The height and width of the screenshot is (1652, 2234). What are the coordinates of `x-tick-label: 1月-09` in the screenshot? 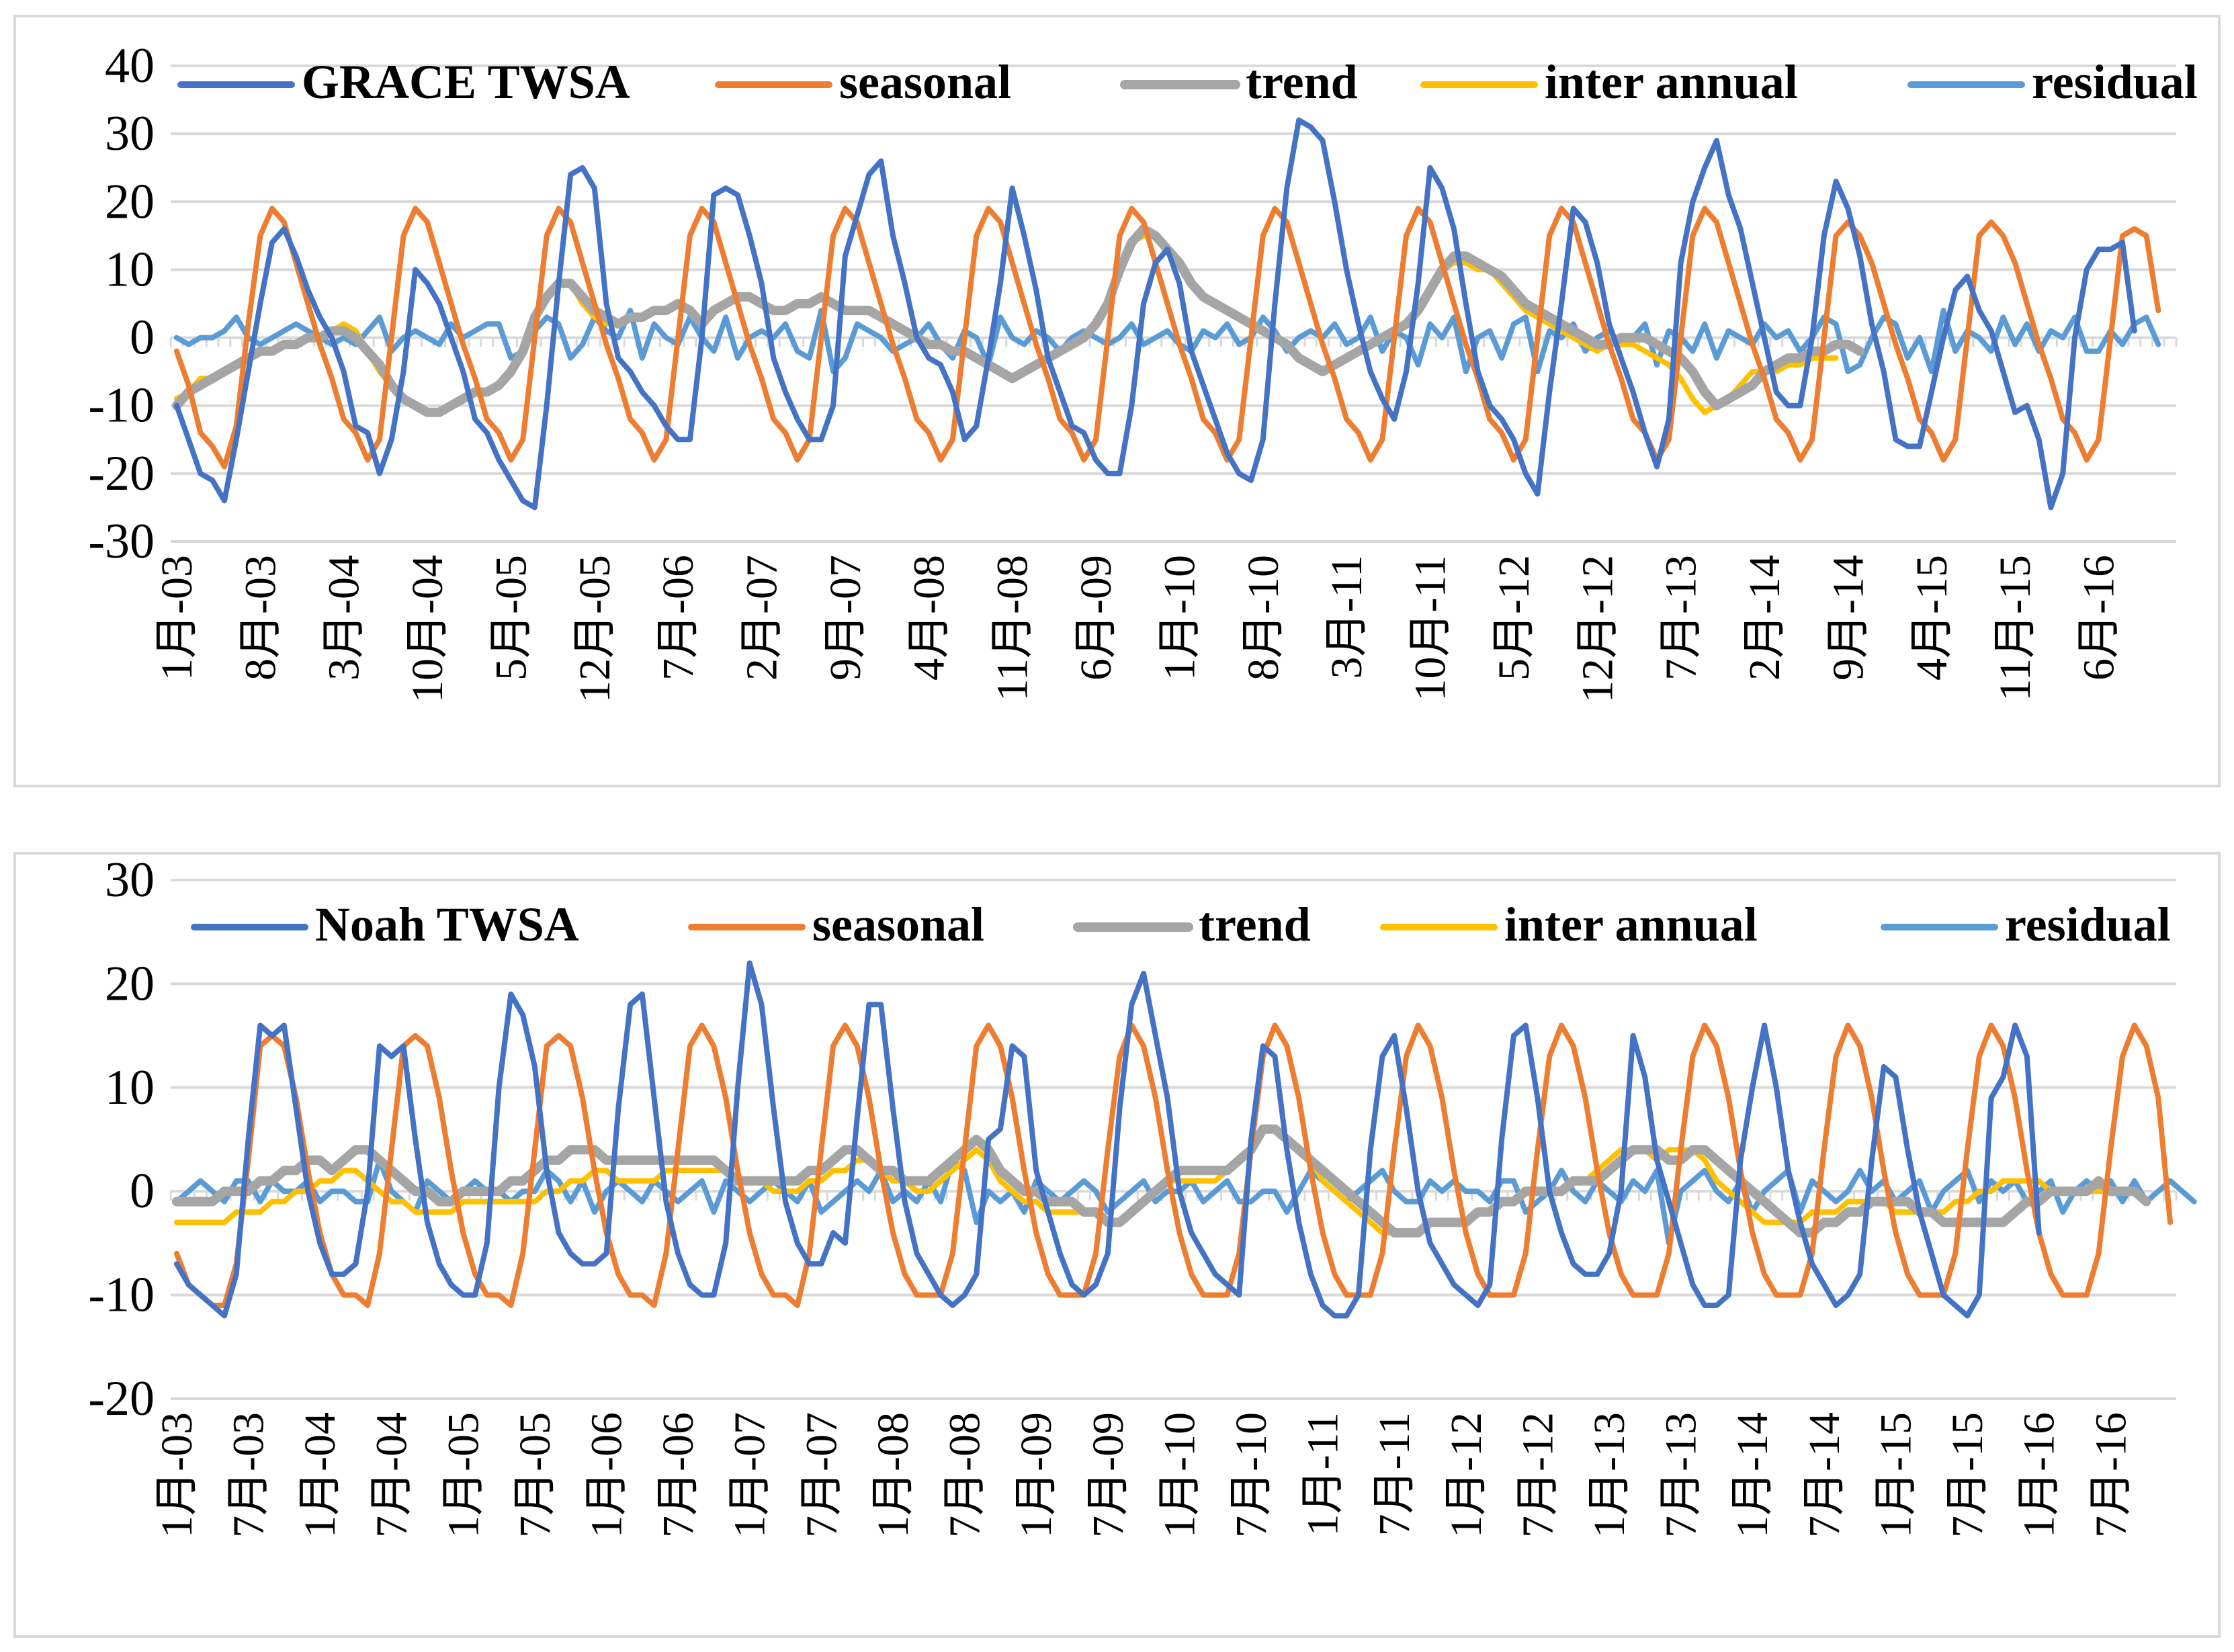 It's located at (1036, 1475).